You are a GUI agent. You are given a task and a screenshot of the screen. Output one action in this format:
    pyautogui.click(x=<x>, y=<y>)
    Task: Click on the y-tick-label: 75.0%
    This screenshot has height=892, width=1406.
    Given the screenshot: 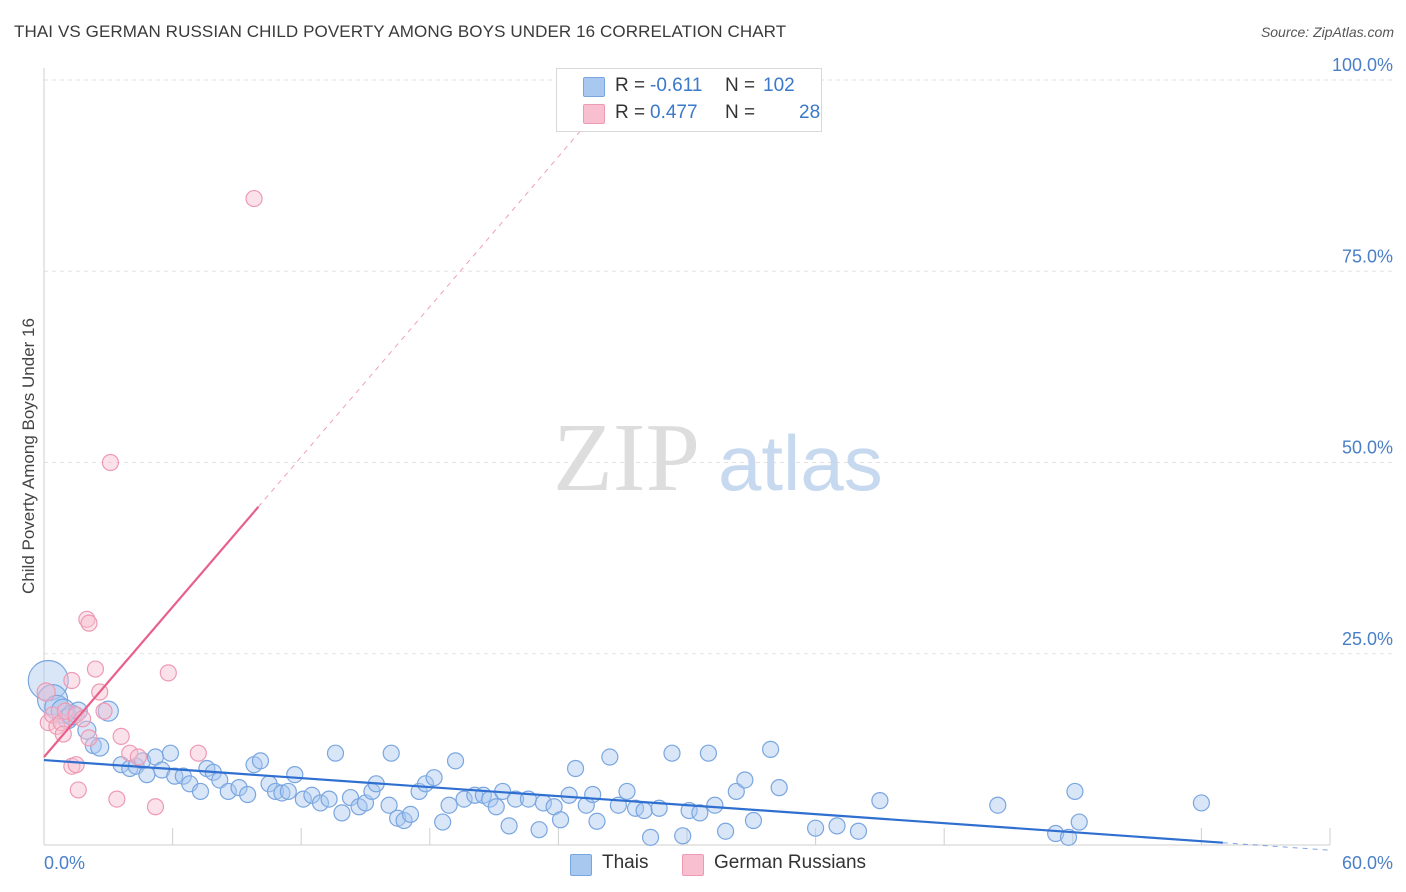 What is the action you would take?
    pyautogui.click(x=1367, y=256)
    